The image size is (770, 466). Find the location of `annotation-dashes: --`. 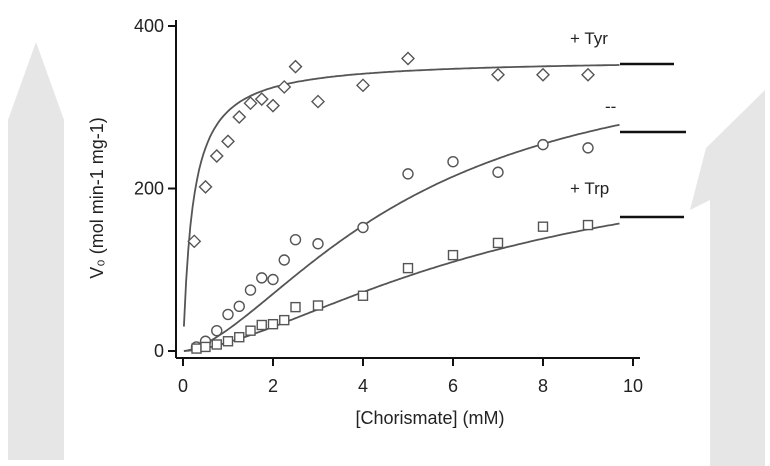

annotation-dashes: -- is located at coordinates (610, 106).